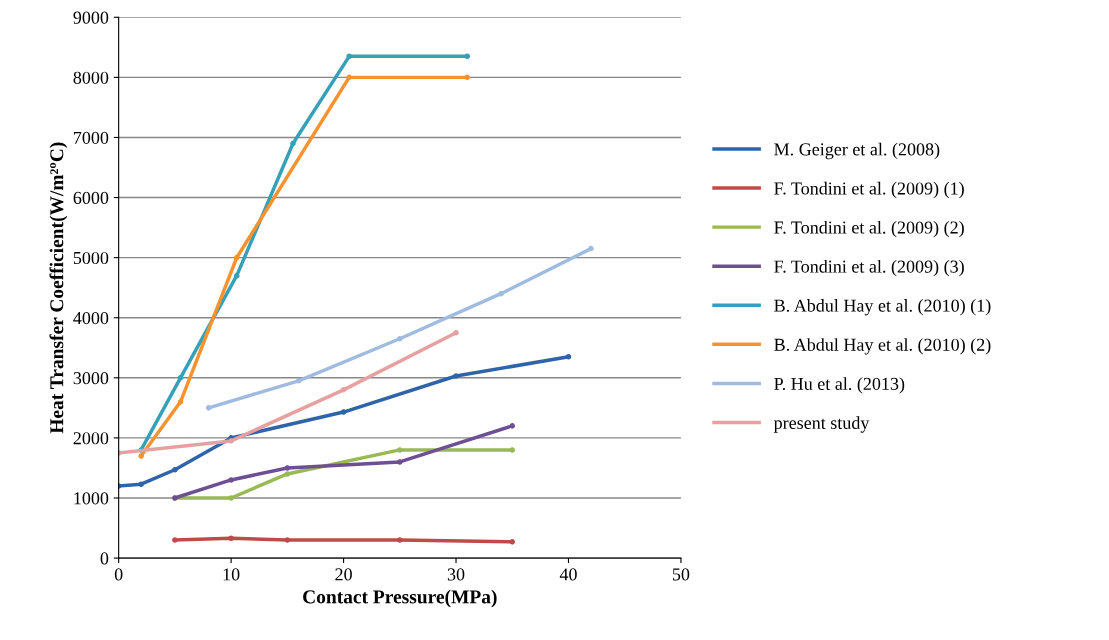 Image resolution: width=1109 pixels, height=640 pixels. Describe the element at coordinates (91, 258) in the screenshot. I see `y-tick-label: 5000` at that location.